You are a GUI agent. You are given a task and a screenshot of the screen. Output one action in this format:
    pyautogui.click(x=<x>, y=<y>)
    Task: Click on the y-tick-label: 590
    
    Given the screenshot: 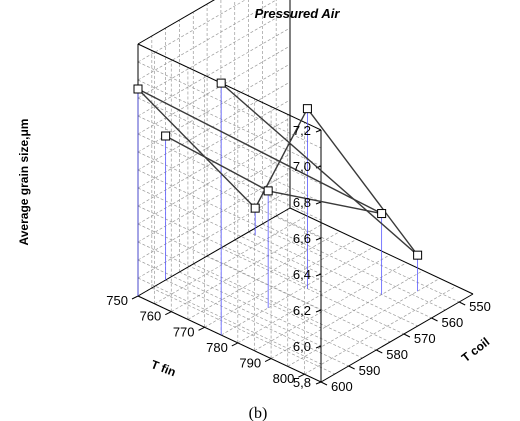 What is the action you would take?
    pyautogui.click(x=370, y=370)
    